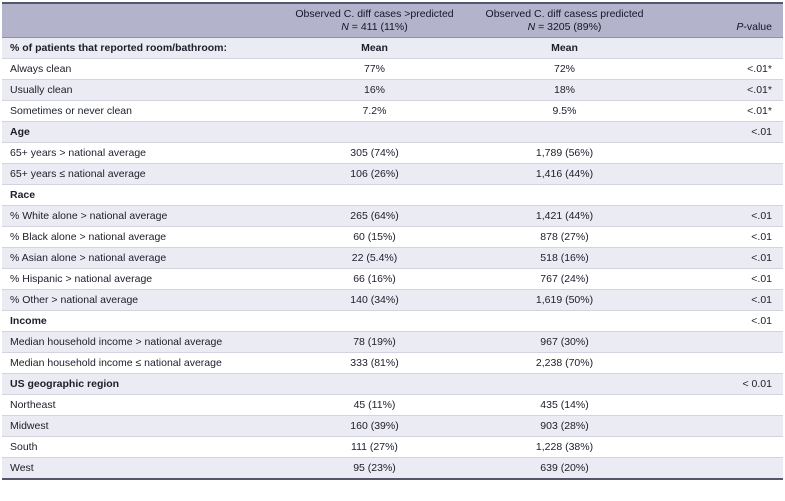  What do you see at coordinates (374, 237) in the screenshot?
I see `cell-observed-greater: 60 (15%)` at bounding box center [374, 237].